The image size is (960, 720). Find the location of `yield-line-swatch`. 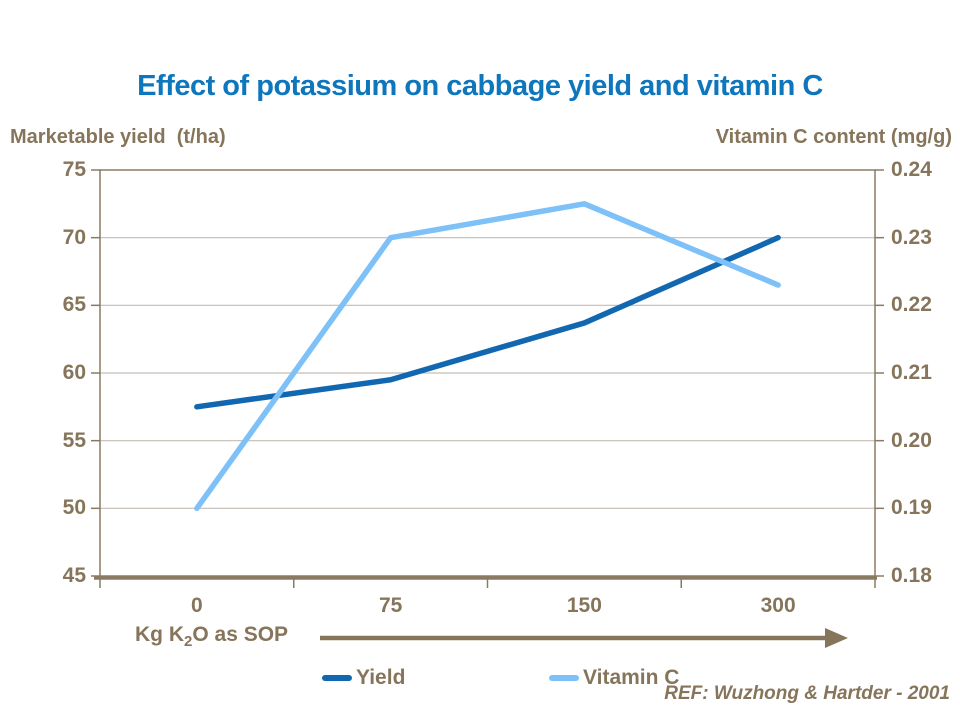

yield-line-swatch is located at coordinates (337, 678).